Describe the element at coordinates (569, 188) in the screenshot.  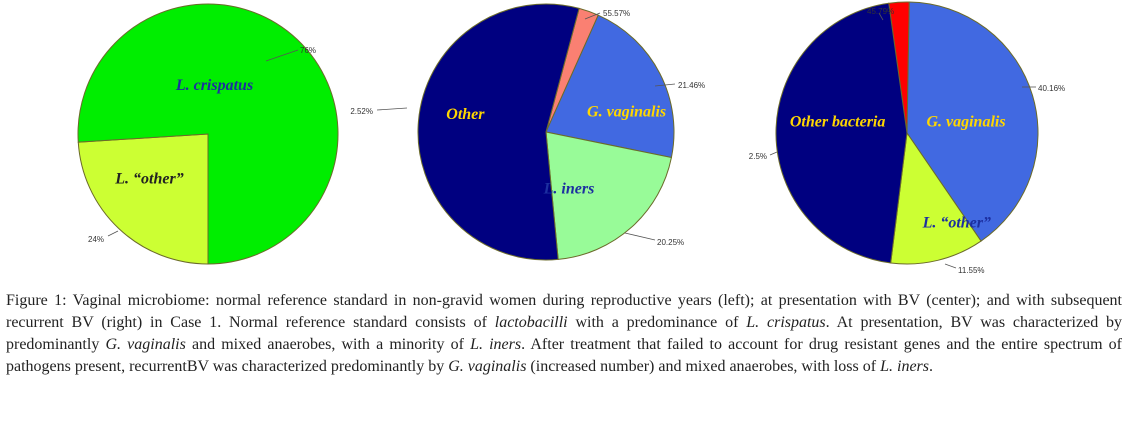
I see `slice-name-label: L. iners` at that location.